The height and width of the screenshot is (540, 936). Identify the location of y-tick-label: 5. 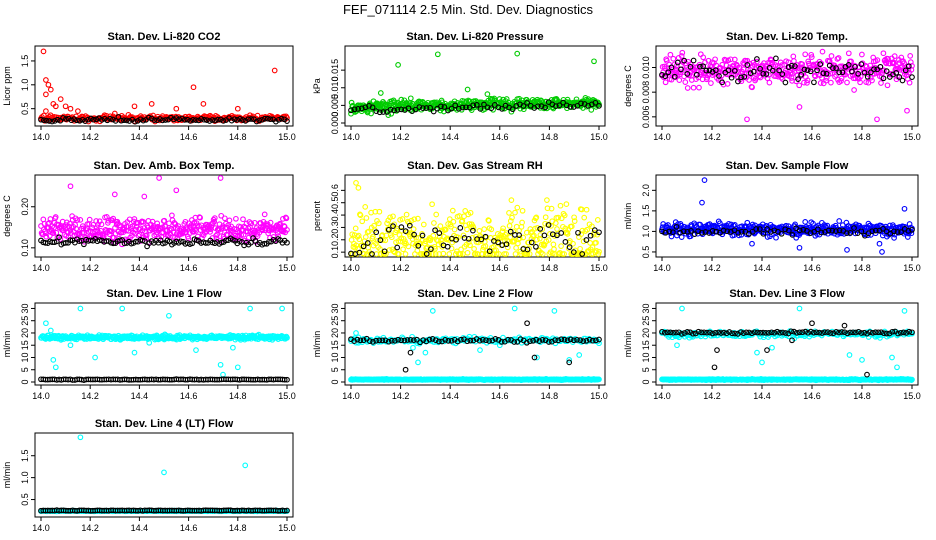
(335, 369).